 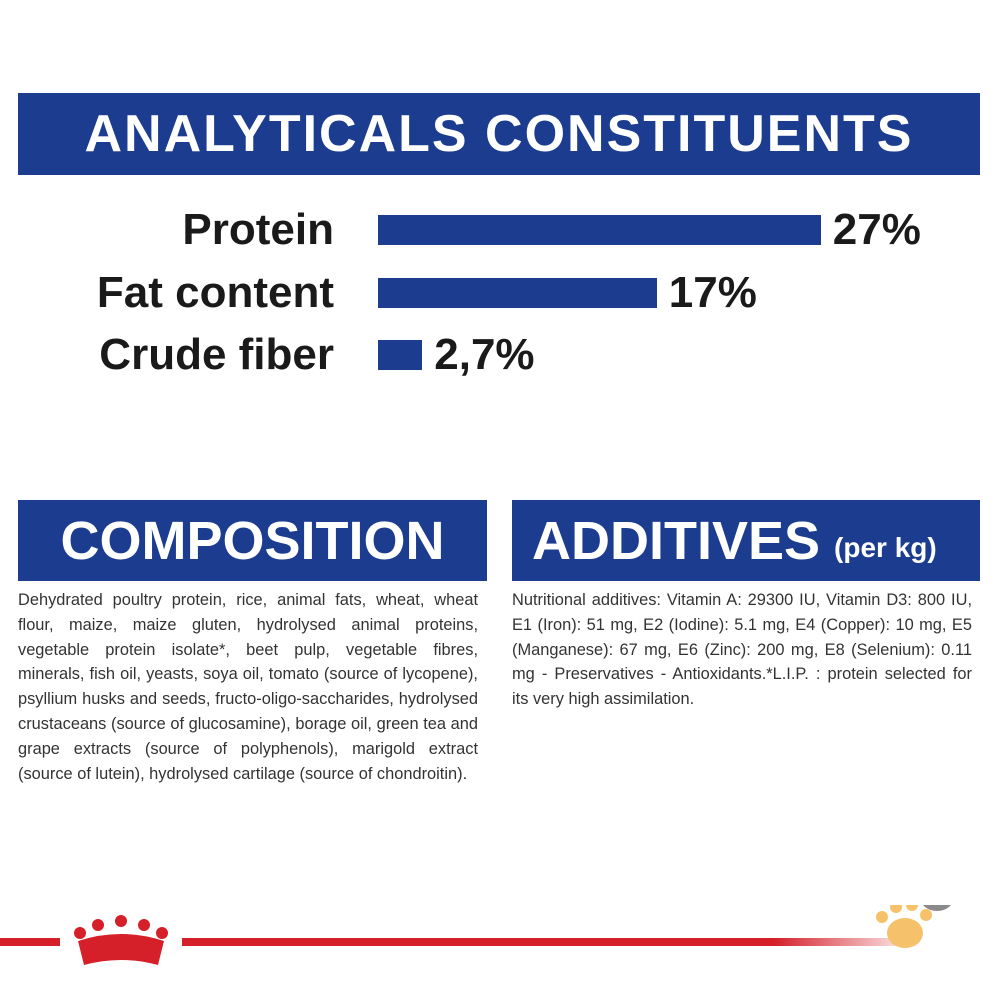 I want to click on additives-unit: (per kg), so click(x=885, y=547).